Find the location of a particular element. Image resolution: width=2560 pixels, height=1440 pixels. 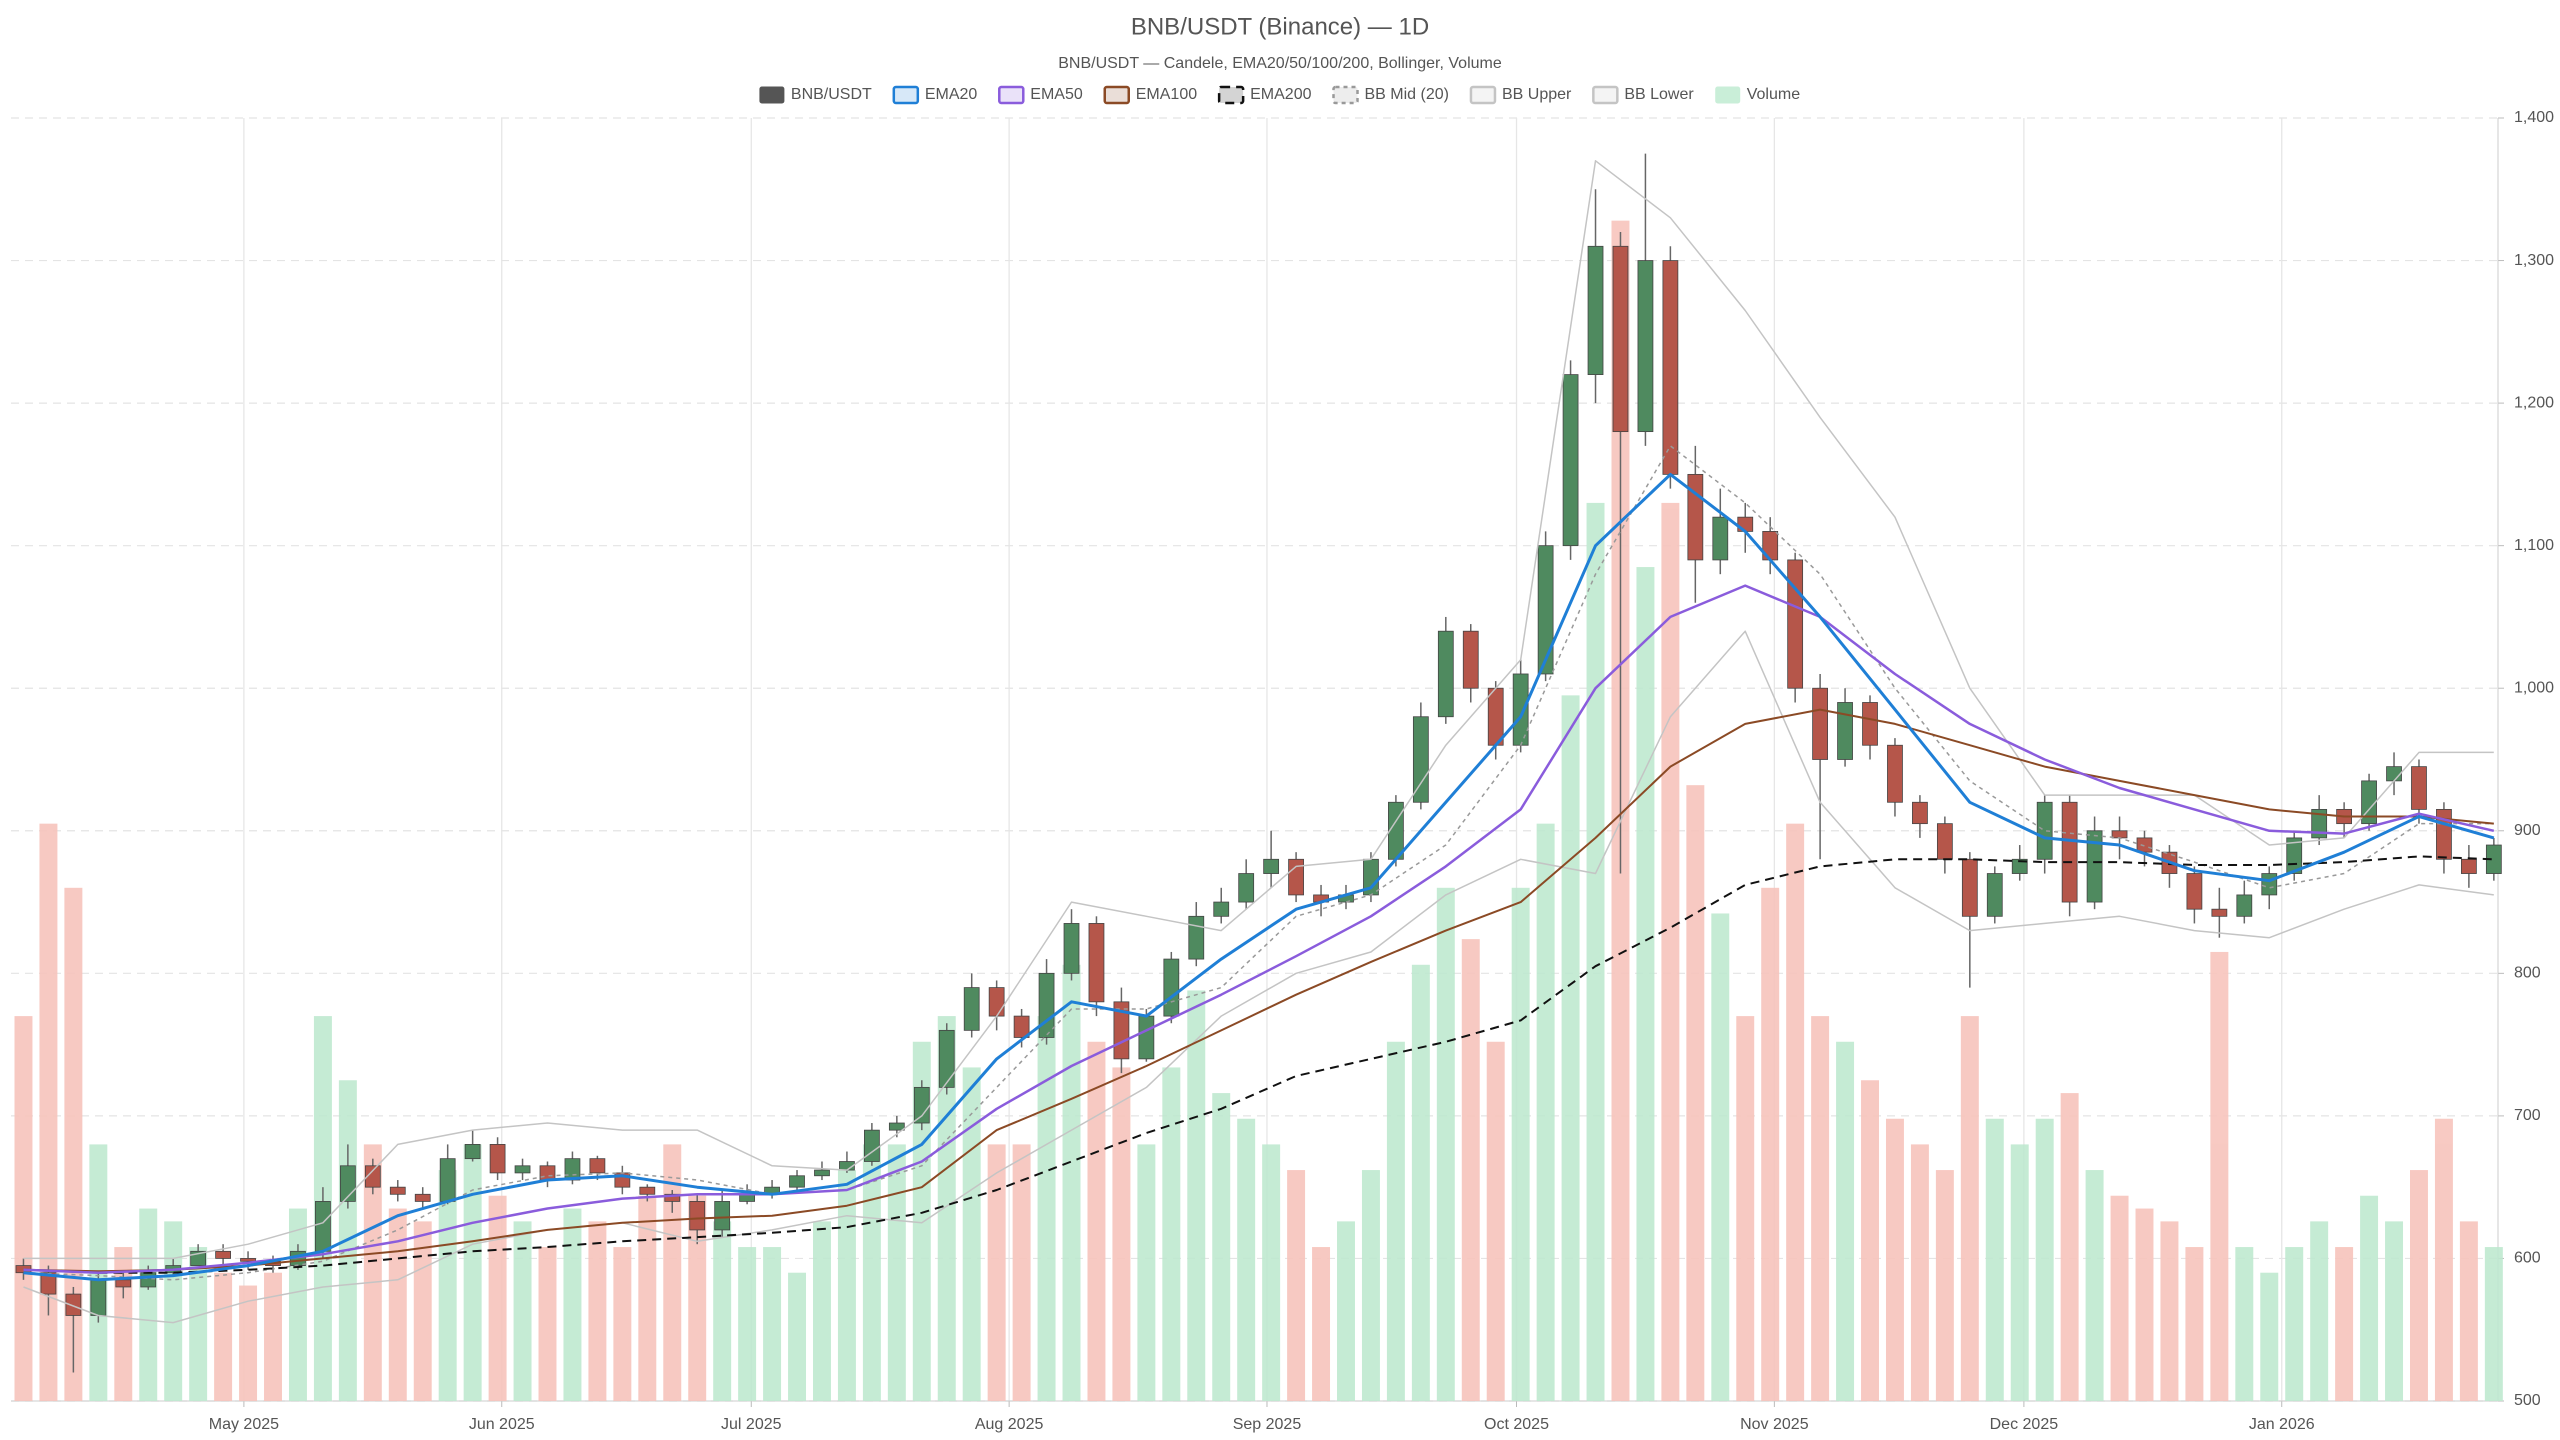

x-tick-label: Jul 2025 is located at coordinates (751, 1424).